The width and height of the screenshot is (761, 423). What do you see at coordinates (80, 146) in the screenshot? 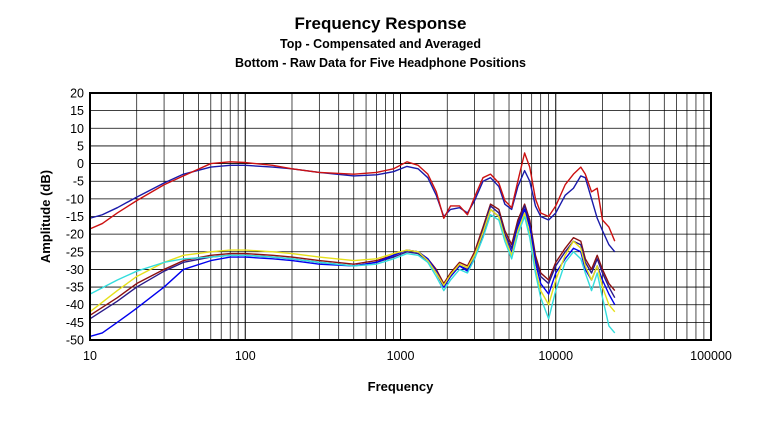
I see `y-tick-label: 5` at bounding box center [80, 146].